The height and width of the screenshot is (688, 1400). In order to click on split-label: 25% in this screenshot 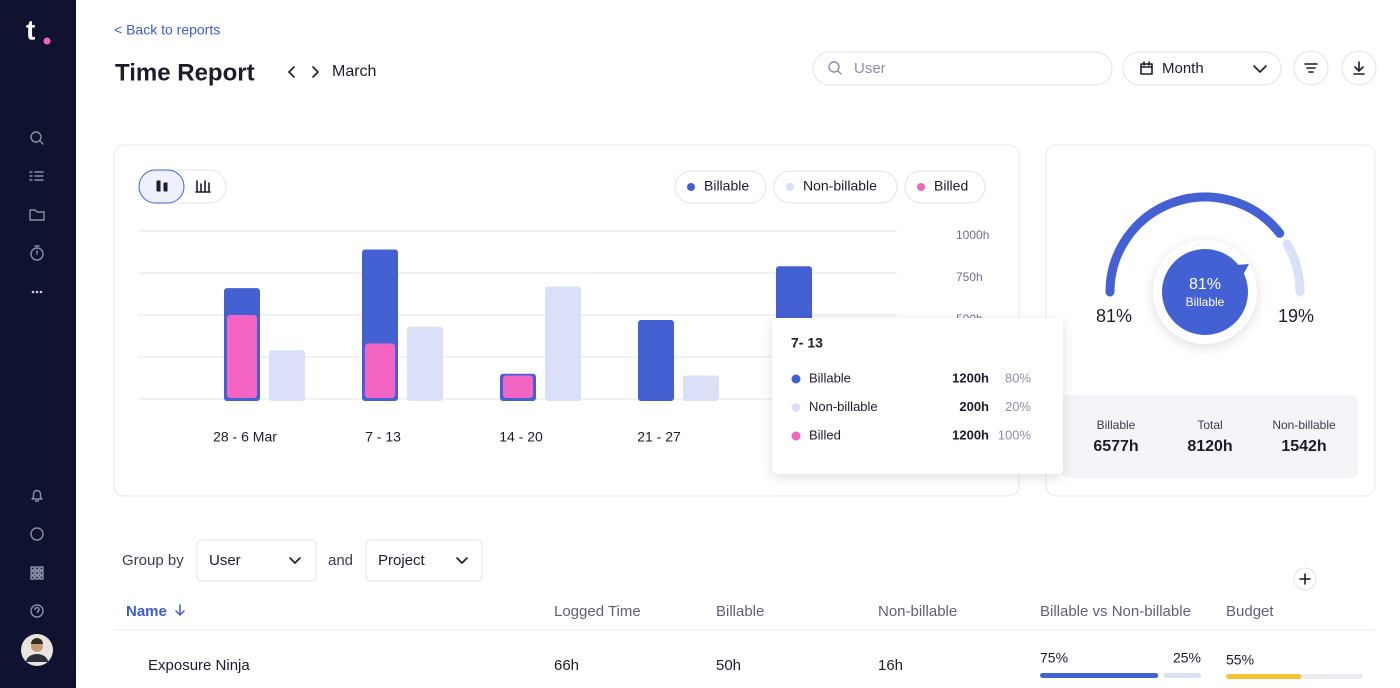, I will do `click(1187, 658)`.